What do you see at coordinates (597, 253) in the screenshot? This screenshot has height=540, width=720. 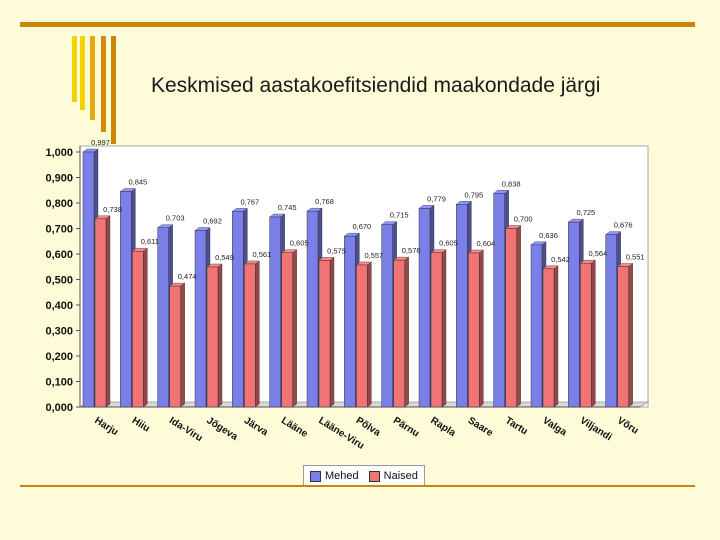 I see `data-label: 0,564` at bounding box center [597, 253].